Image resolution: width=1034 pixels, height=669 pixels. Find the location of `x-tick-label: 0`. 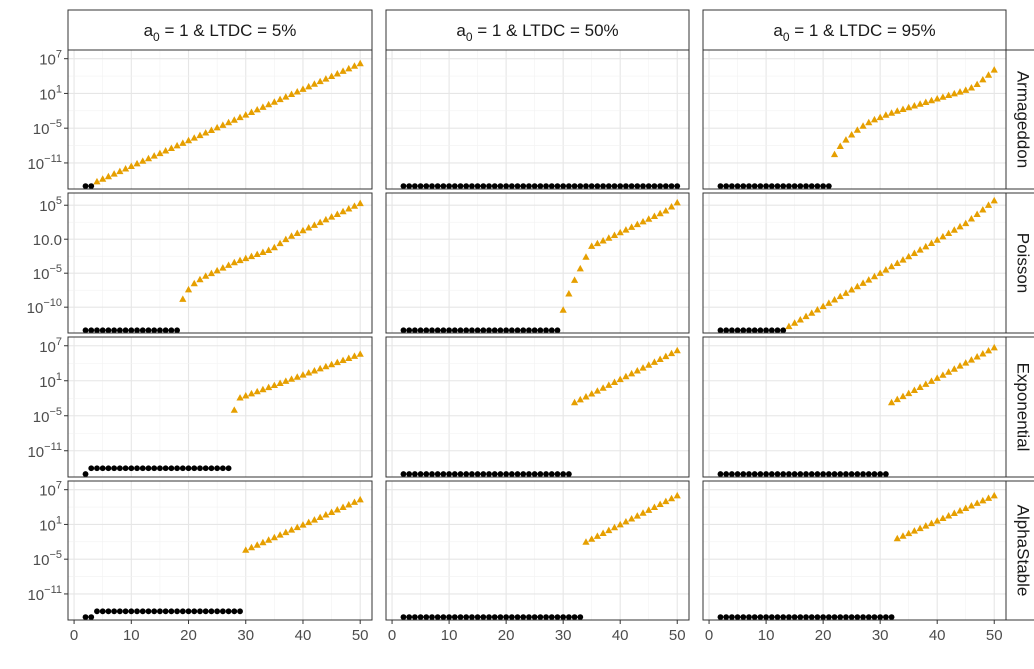

x-tick-label: 0 is located at coordinates (709, 635).